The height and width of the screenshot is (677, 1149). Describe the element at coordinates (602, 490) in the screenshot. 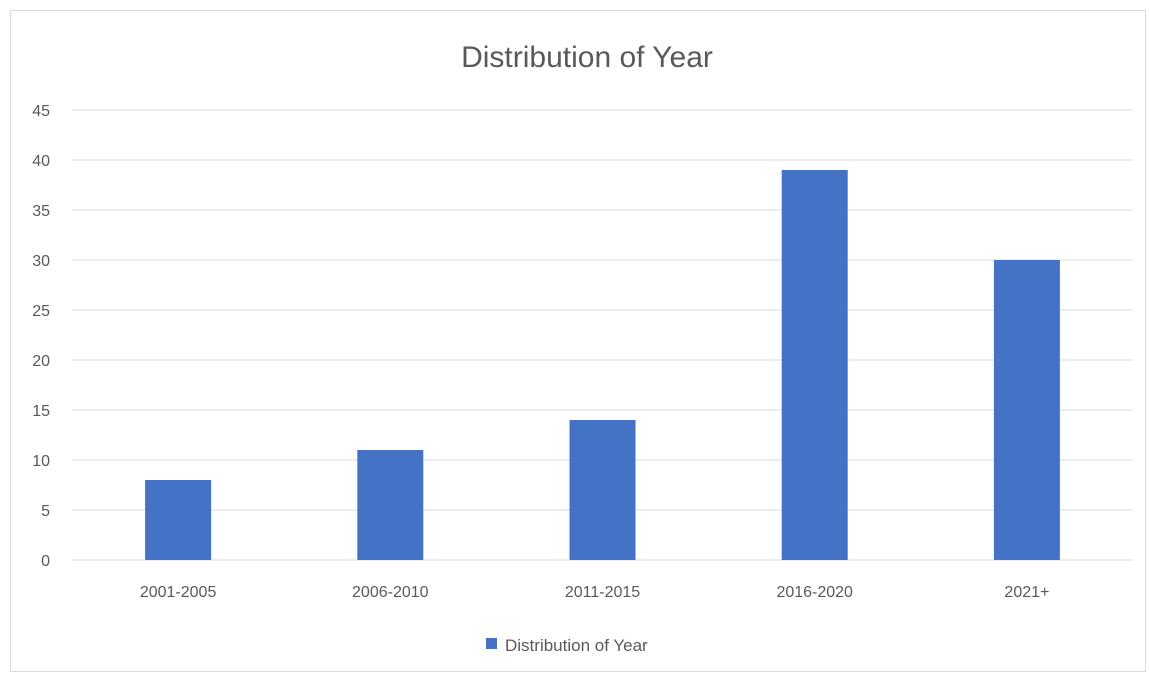

I see `bar-2011-2015` at that location.